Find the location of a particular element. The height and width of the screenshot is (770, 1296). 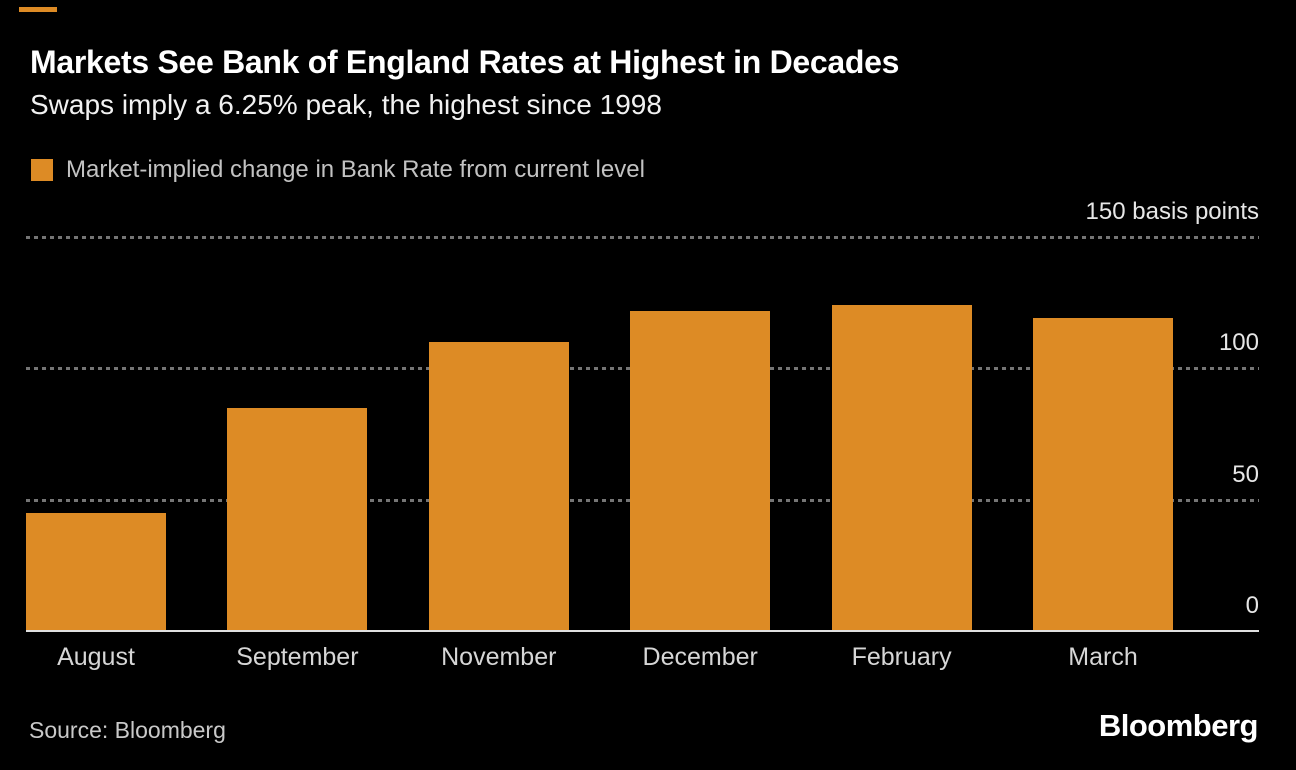

legend-swatch-icon is located at coordinates (42, 170).